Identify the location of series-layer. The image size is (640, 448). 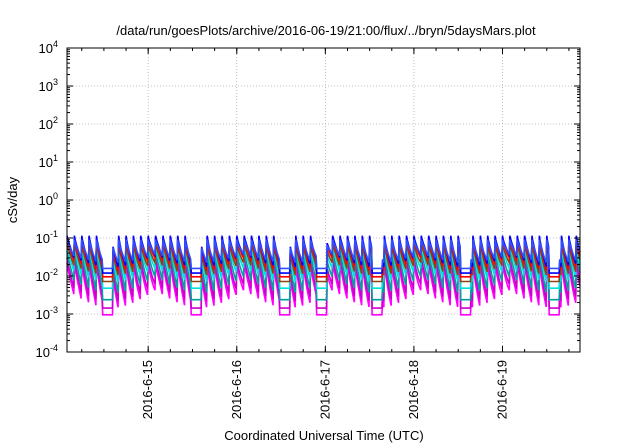
(323, 275).